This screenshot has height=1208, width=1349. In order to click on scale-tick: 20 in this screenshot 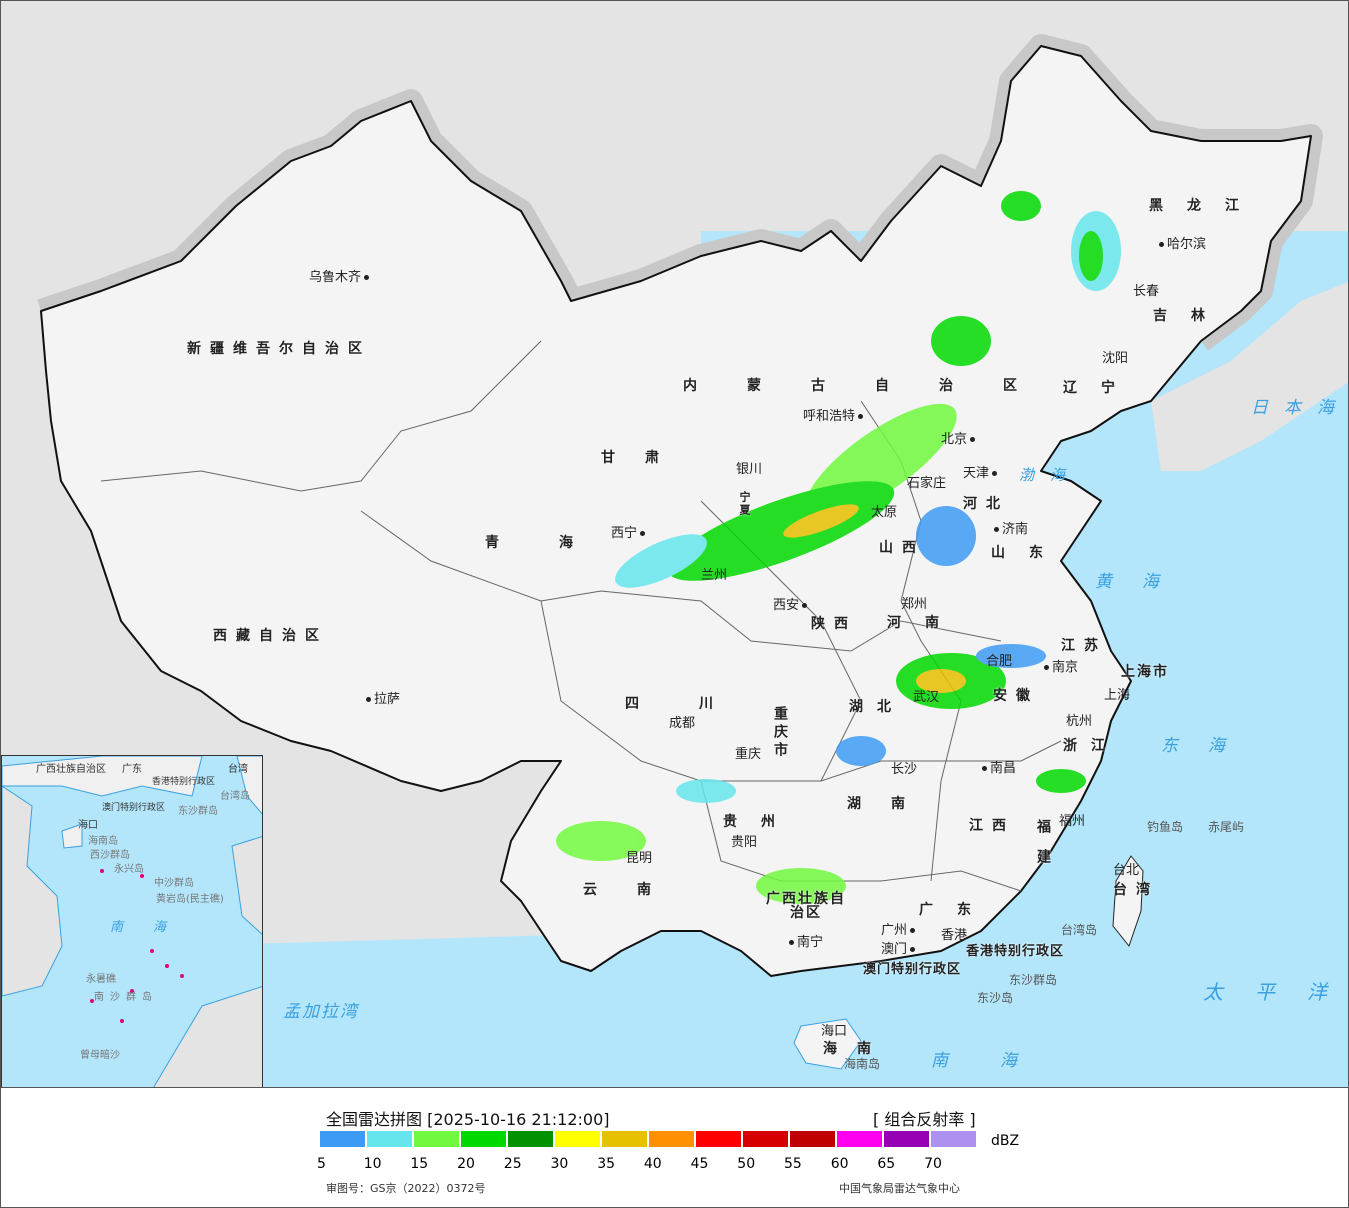, I will do `click(466, 1164)`.